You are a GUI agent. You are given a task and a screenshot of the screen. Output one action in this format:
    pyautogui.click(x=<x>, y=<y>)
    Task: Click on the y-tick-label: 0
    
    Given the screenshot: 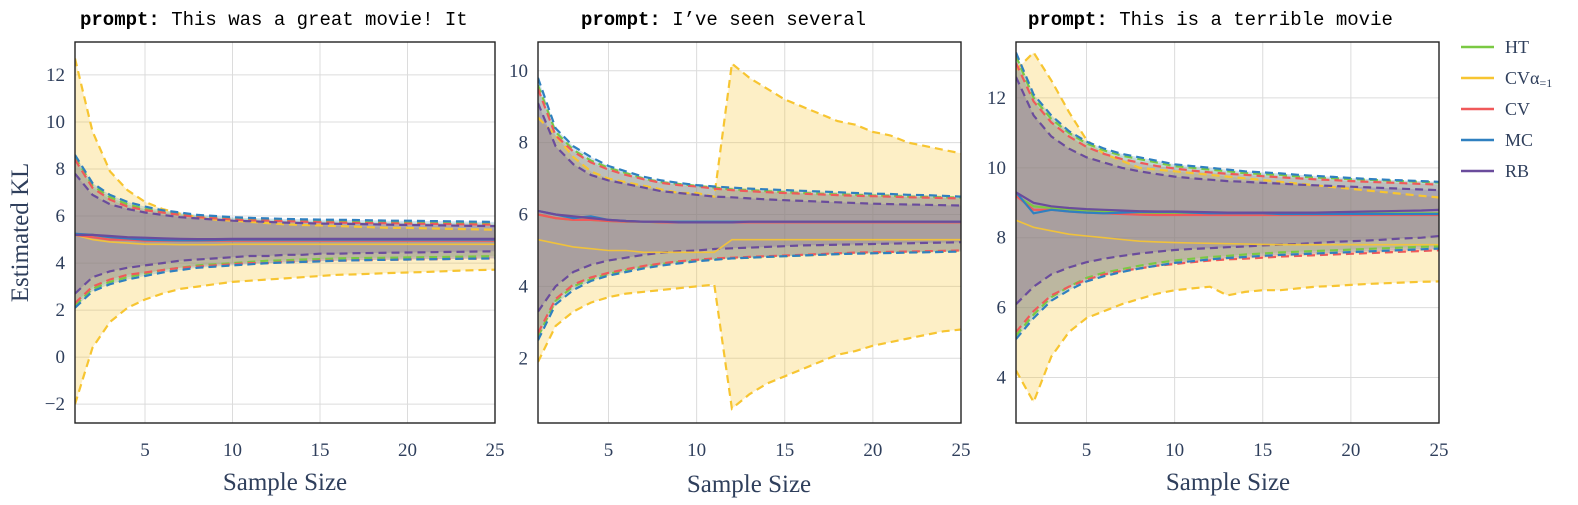 What is the action you would take?
    pyautogui.click(x=61, y=357)
    